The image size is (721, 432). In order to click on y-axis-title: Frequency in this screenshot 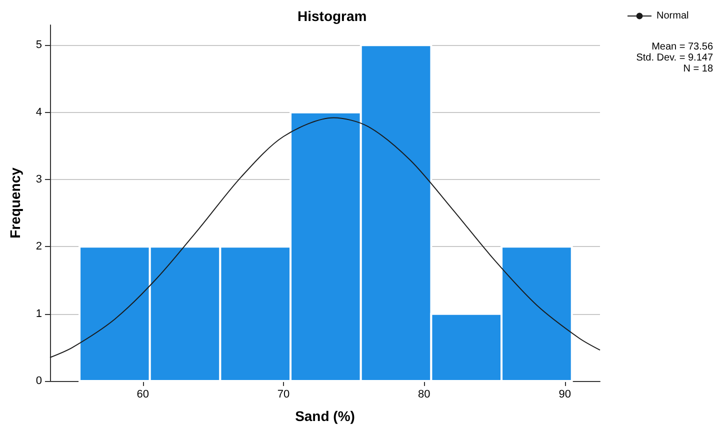, I will do `click(15, 202)`.